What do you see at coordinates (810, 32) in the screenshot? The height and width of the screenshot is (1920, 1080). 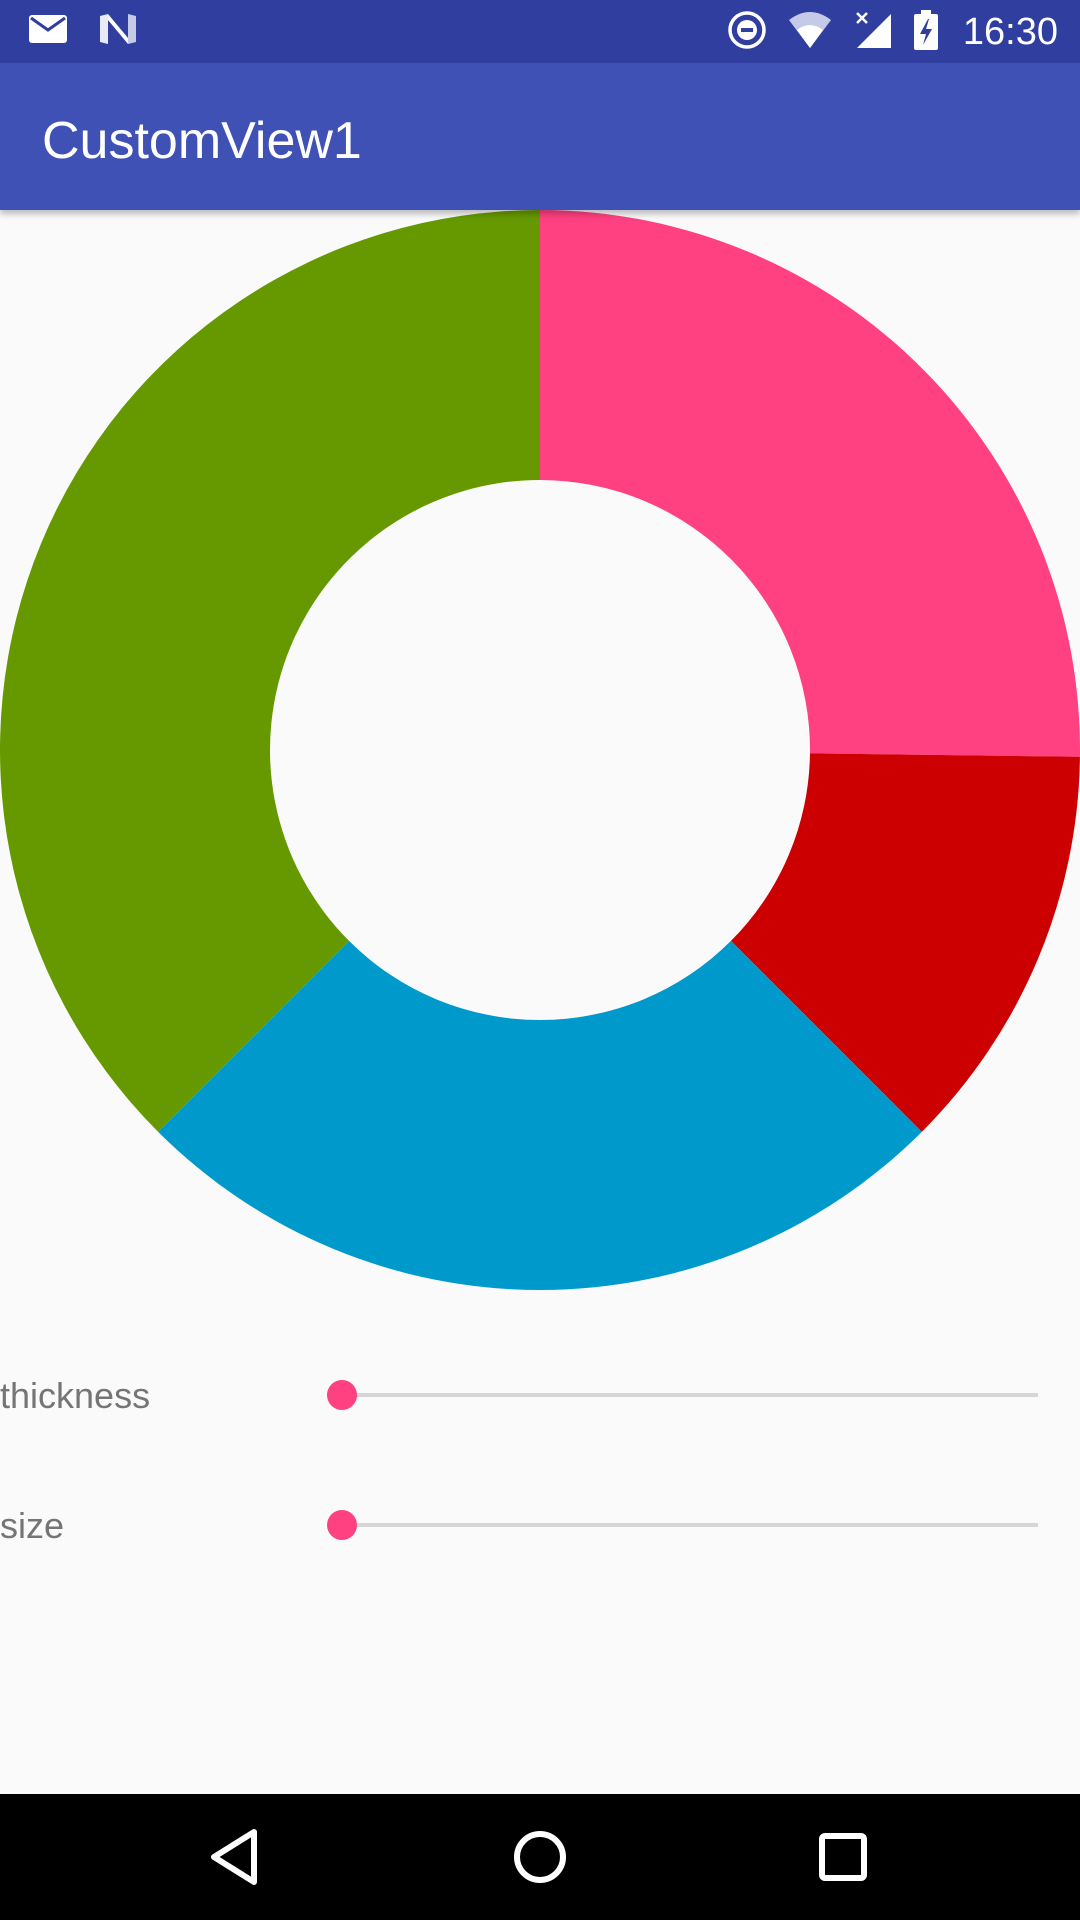 I see `wifi-icon` at bounding box center [810, 32].